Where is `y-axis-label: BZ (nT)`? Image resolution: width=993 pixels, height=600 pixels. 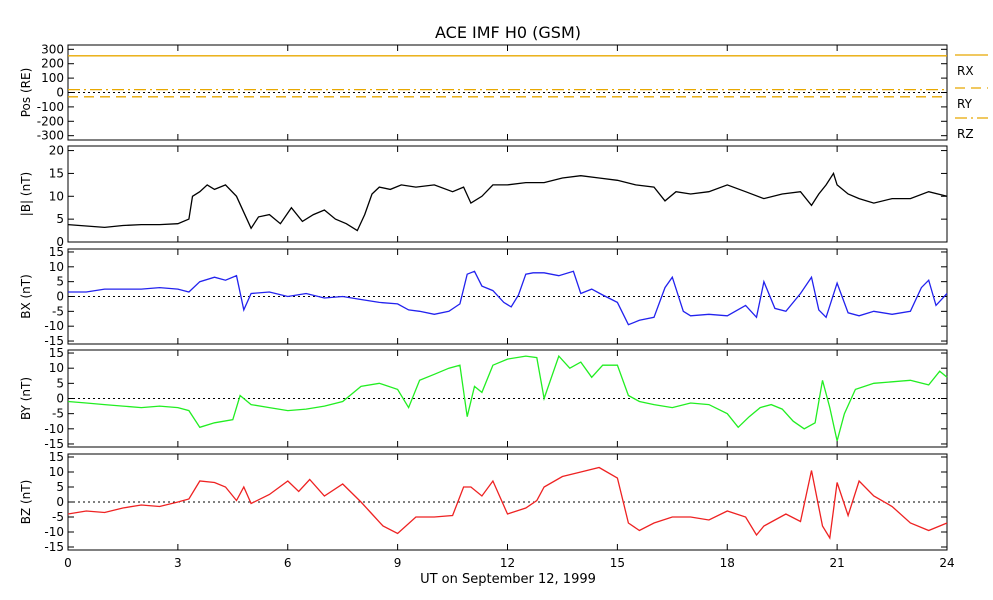 y-axis-label: BZ (nT) is located at coordinates (26, 502).